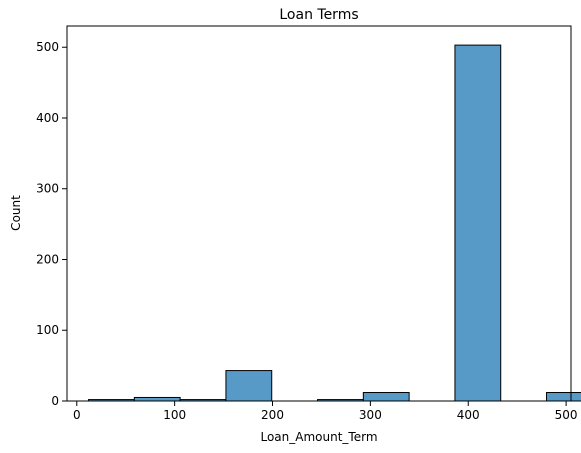 The height and width of the screenshot is (453, 581). Describe the element at coordinates (174, 415) in the screenshot. I see `x-tick-label: 100` at that location.